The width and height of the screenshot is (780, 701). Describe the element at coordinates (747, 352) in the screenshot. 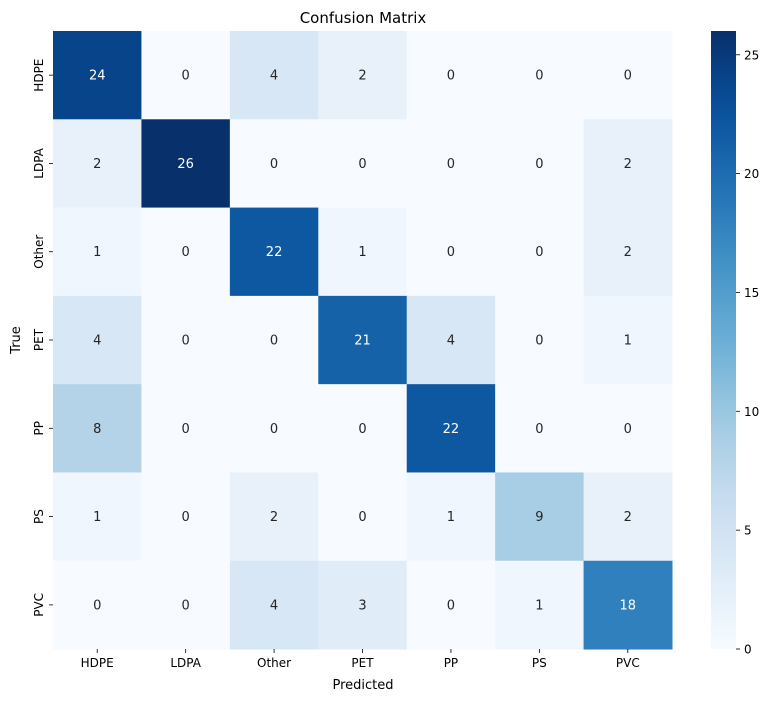

I see `colorbar-ticks: 0 5 10 15 20 25` at that location.